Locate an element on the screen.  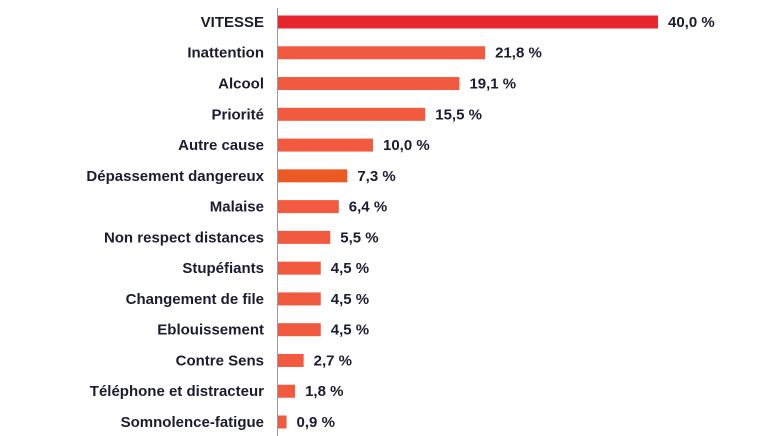
value-label: 7,3 % is located at coordinates (376, 176).